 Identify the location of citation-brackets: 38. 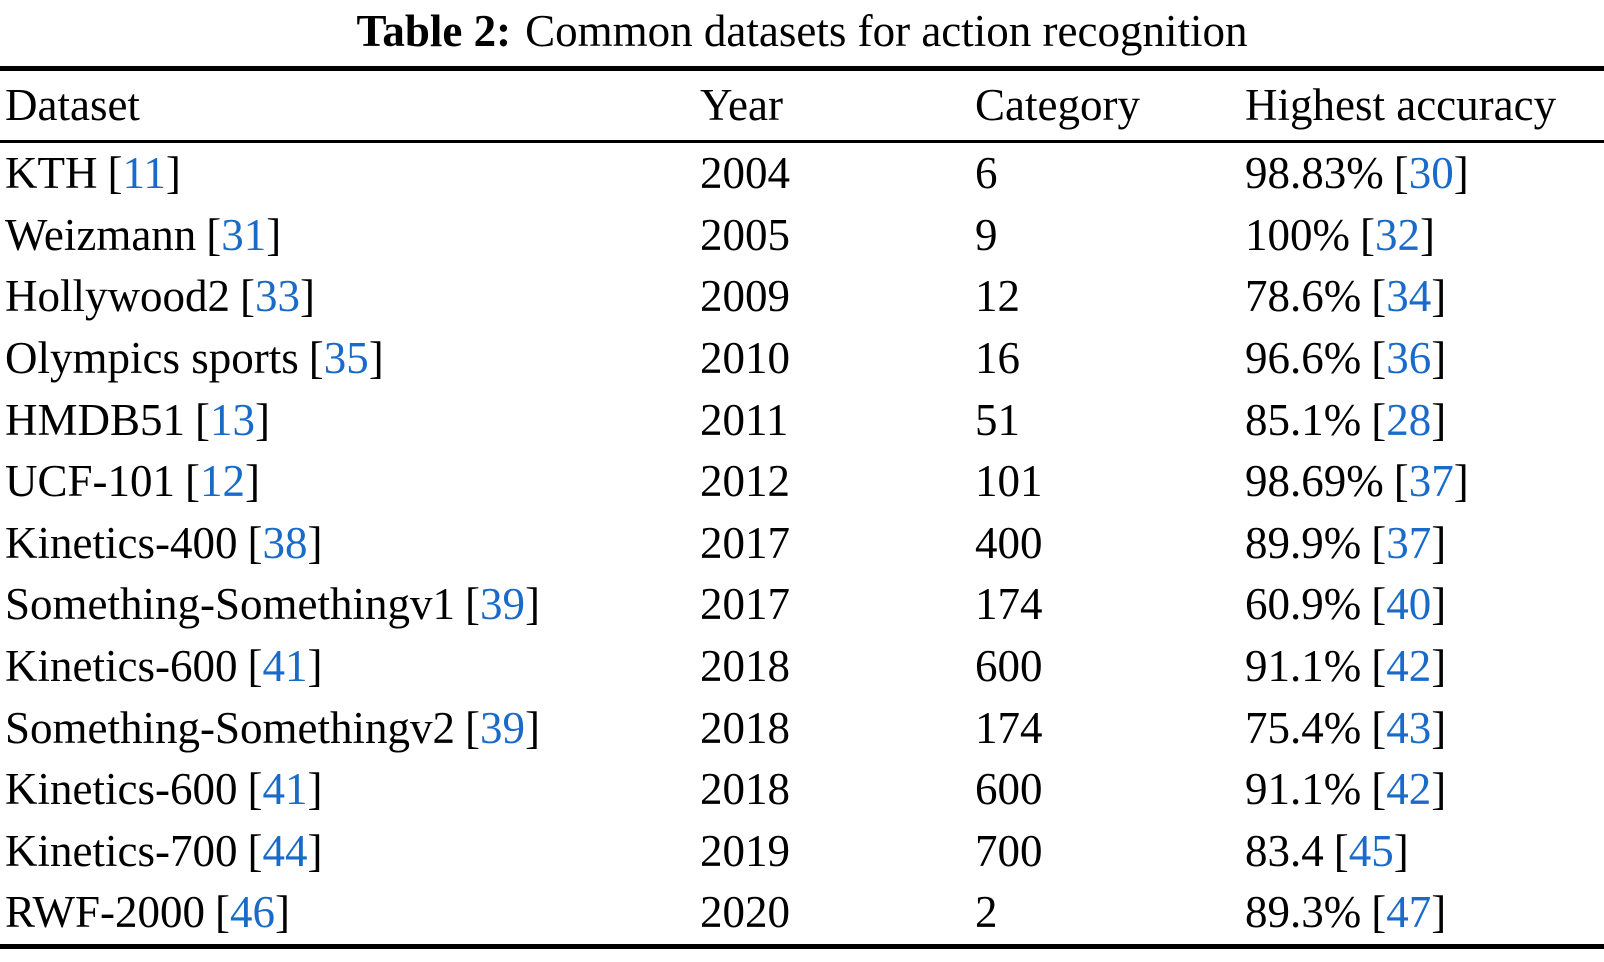
(284, 543).